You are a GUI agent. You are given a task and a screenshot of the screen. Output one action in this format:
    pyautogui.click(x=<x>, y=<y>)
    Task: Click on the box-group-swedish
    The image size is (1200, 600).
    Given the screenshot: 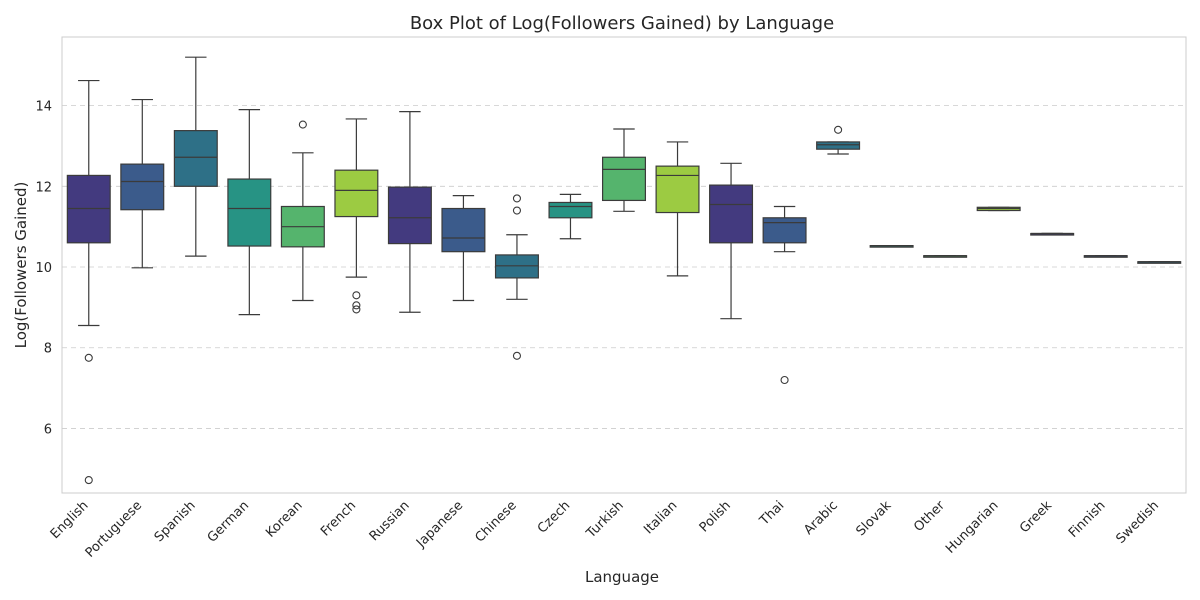 What is the action you would take?
    pyautogui.click(x=1159, y=262)
    